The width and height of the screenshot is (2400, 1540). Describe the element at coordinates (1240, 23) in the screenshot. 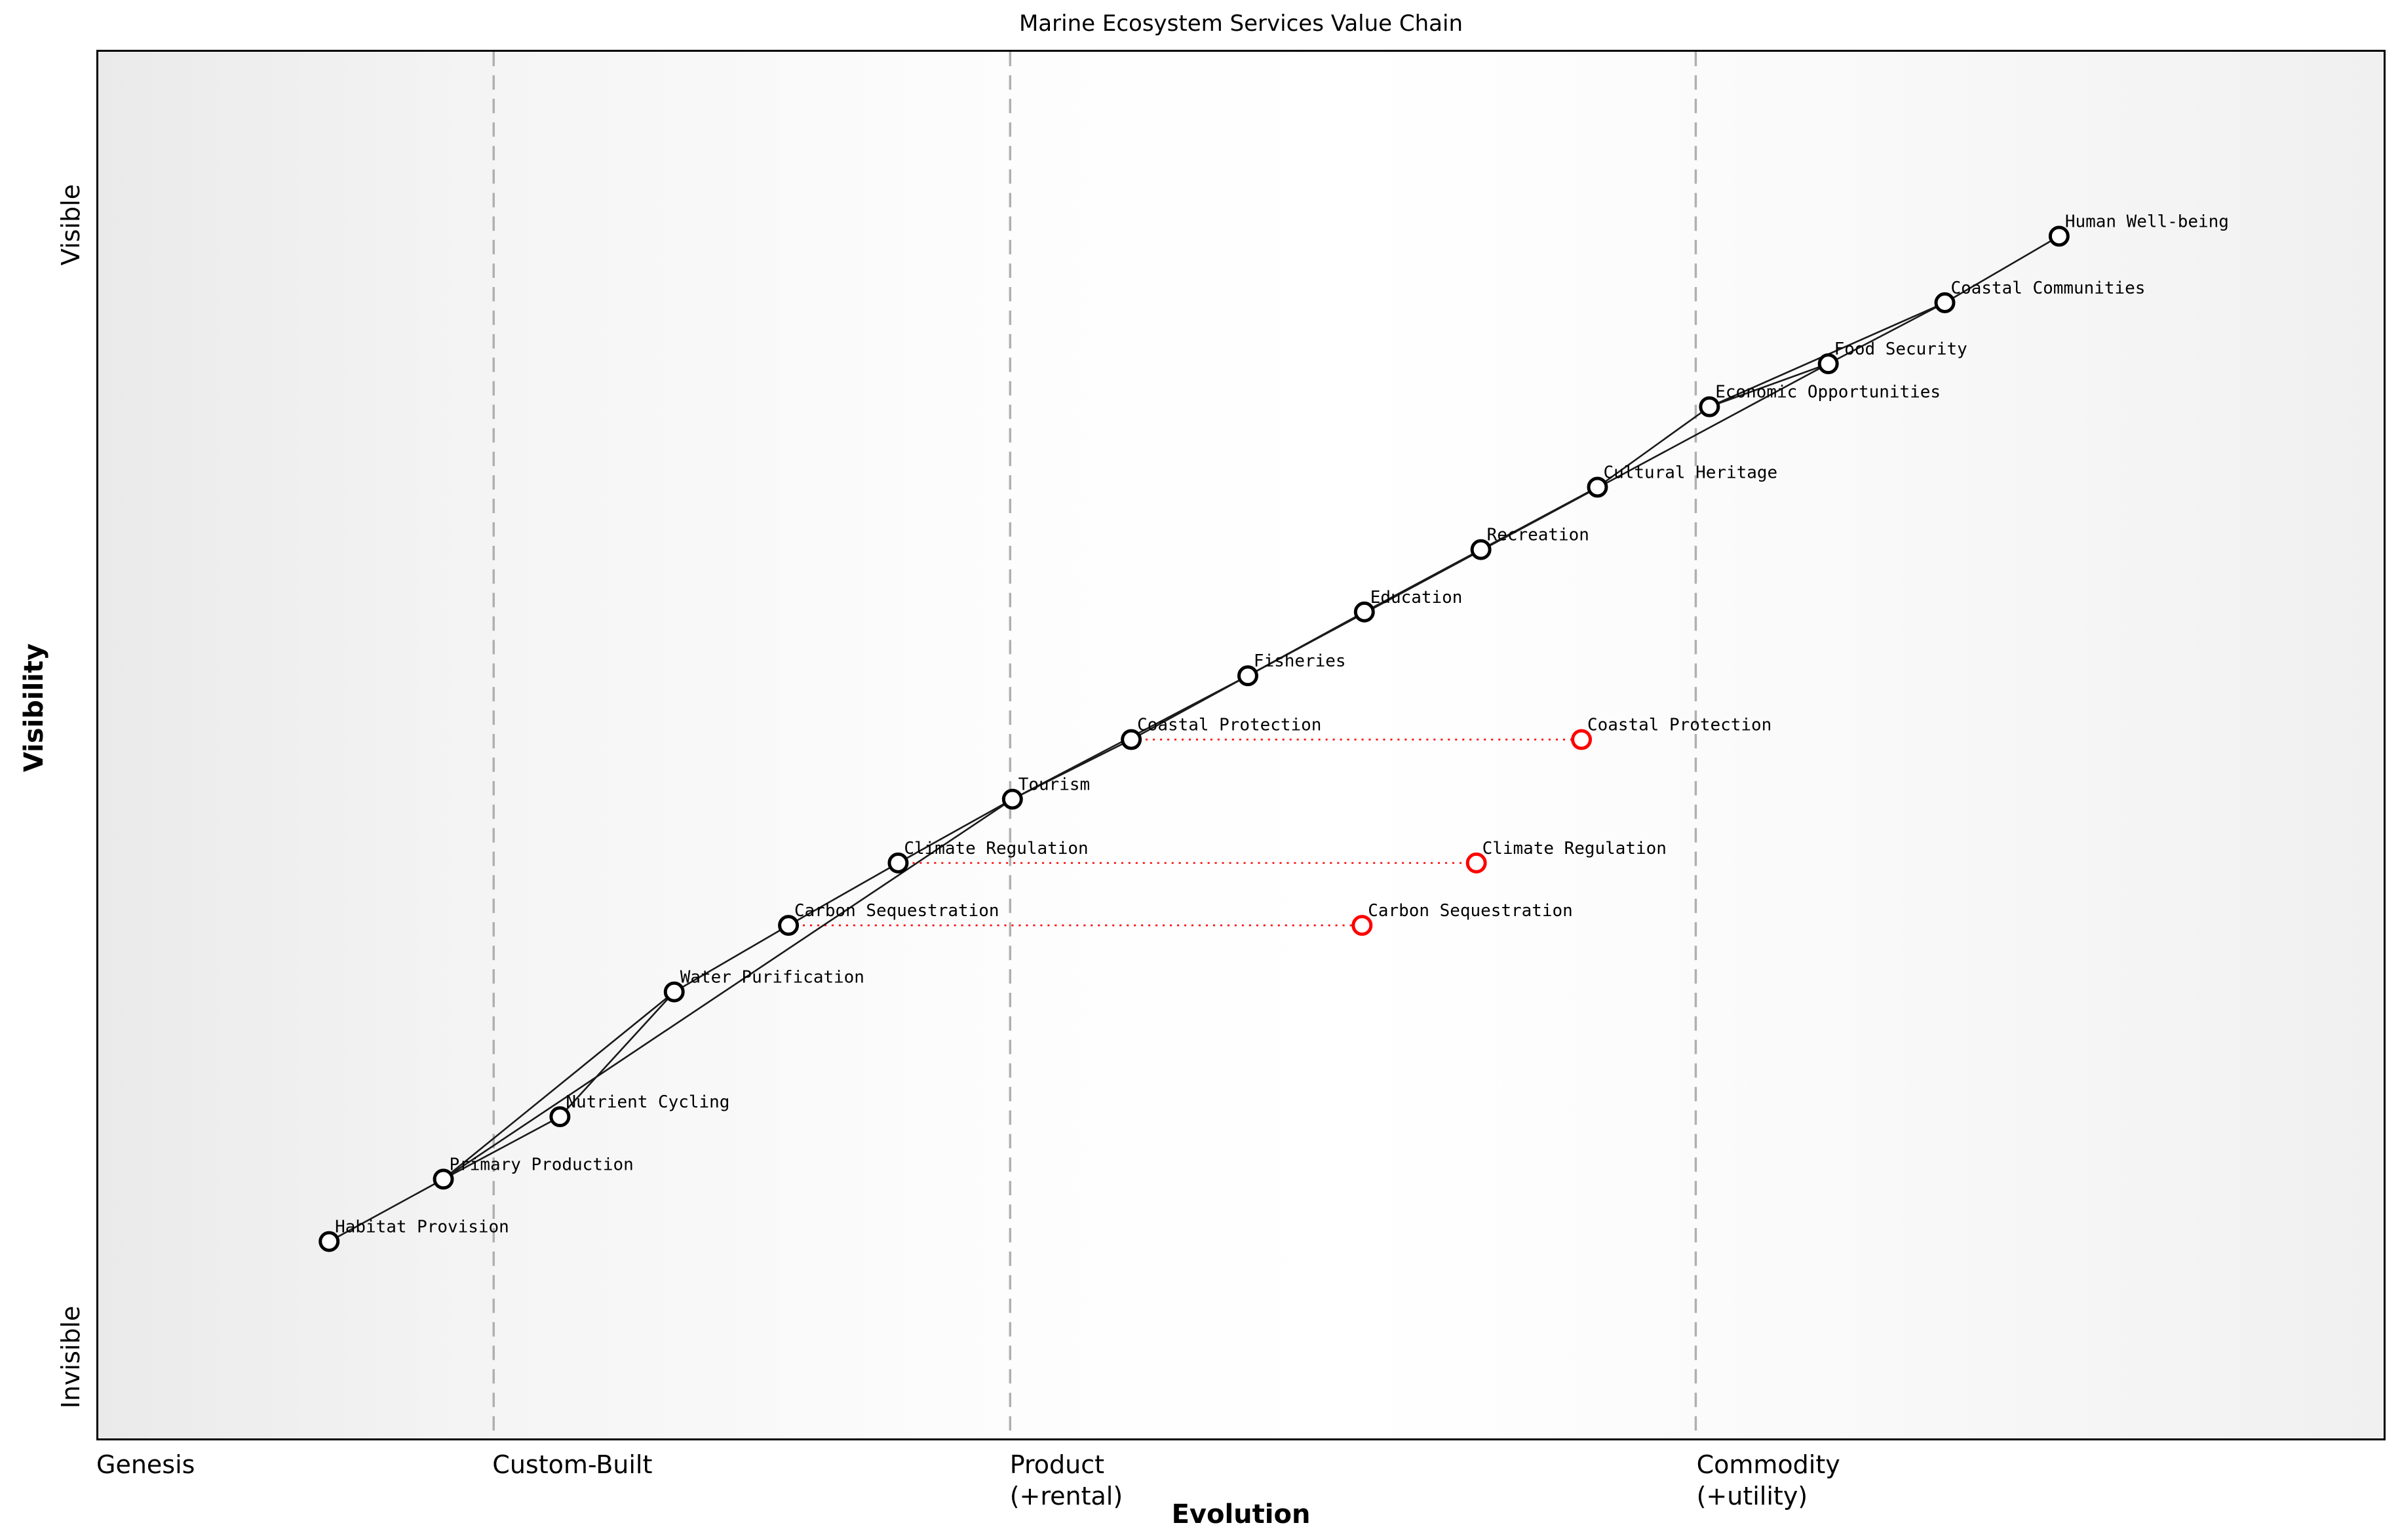

I see `chart-title: Marine Ecosystem Services Value Chain` at that location.